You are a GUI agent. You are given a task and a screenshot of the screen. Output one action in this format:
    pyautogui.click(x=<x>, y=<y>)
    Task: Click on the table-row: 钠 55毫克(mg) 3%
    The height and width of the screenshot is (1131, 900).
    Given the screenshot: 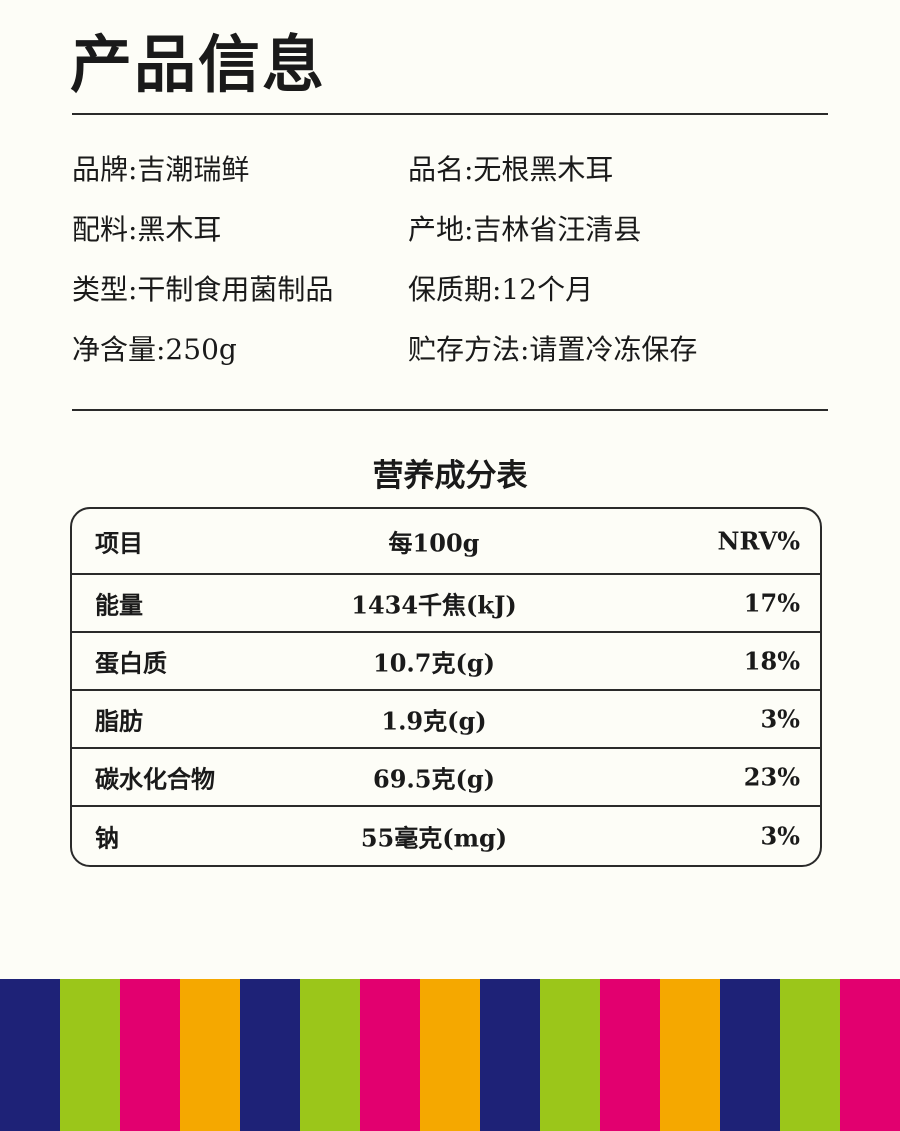 What is the action you would take?
    pyautogui.click(x=446, y=836)
    